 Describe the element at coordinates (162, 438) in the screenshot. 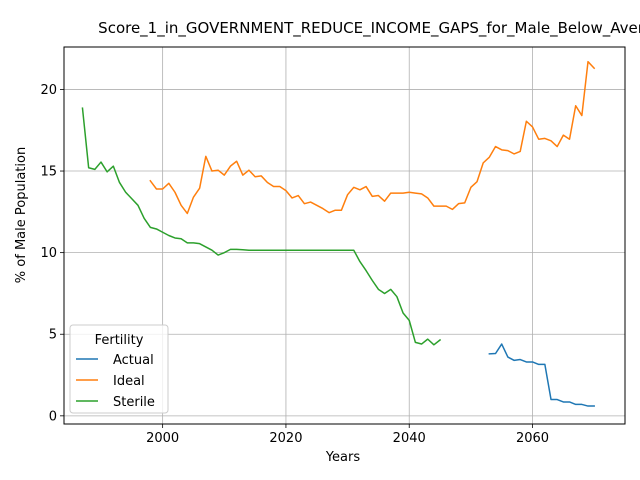

I see `x-tick-label: 2000` at that location.